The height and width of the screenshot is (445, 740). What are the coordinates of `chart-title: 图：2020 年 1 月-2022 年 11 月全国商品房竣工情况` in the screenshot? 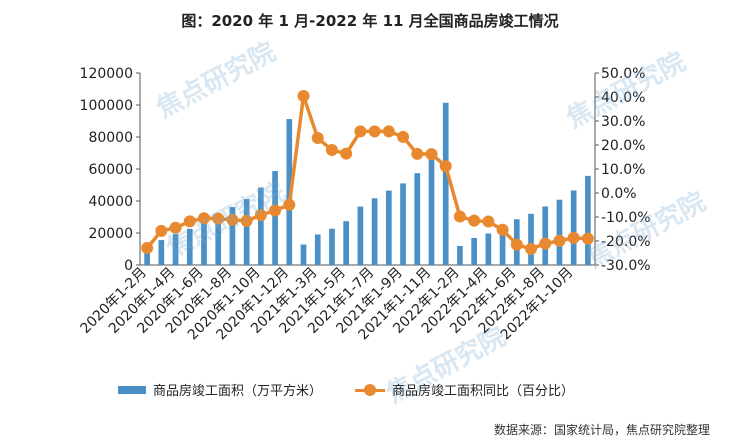 It's located at (370, 21).